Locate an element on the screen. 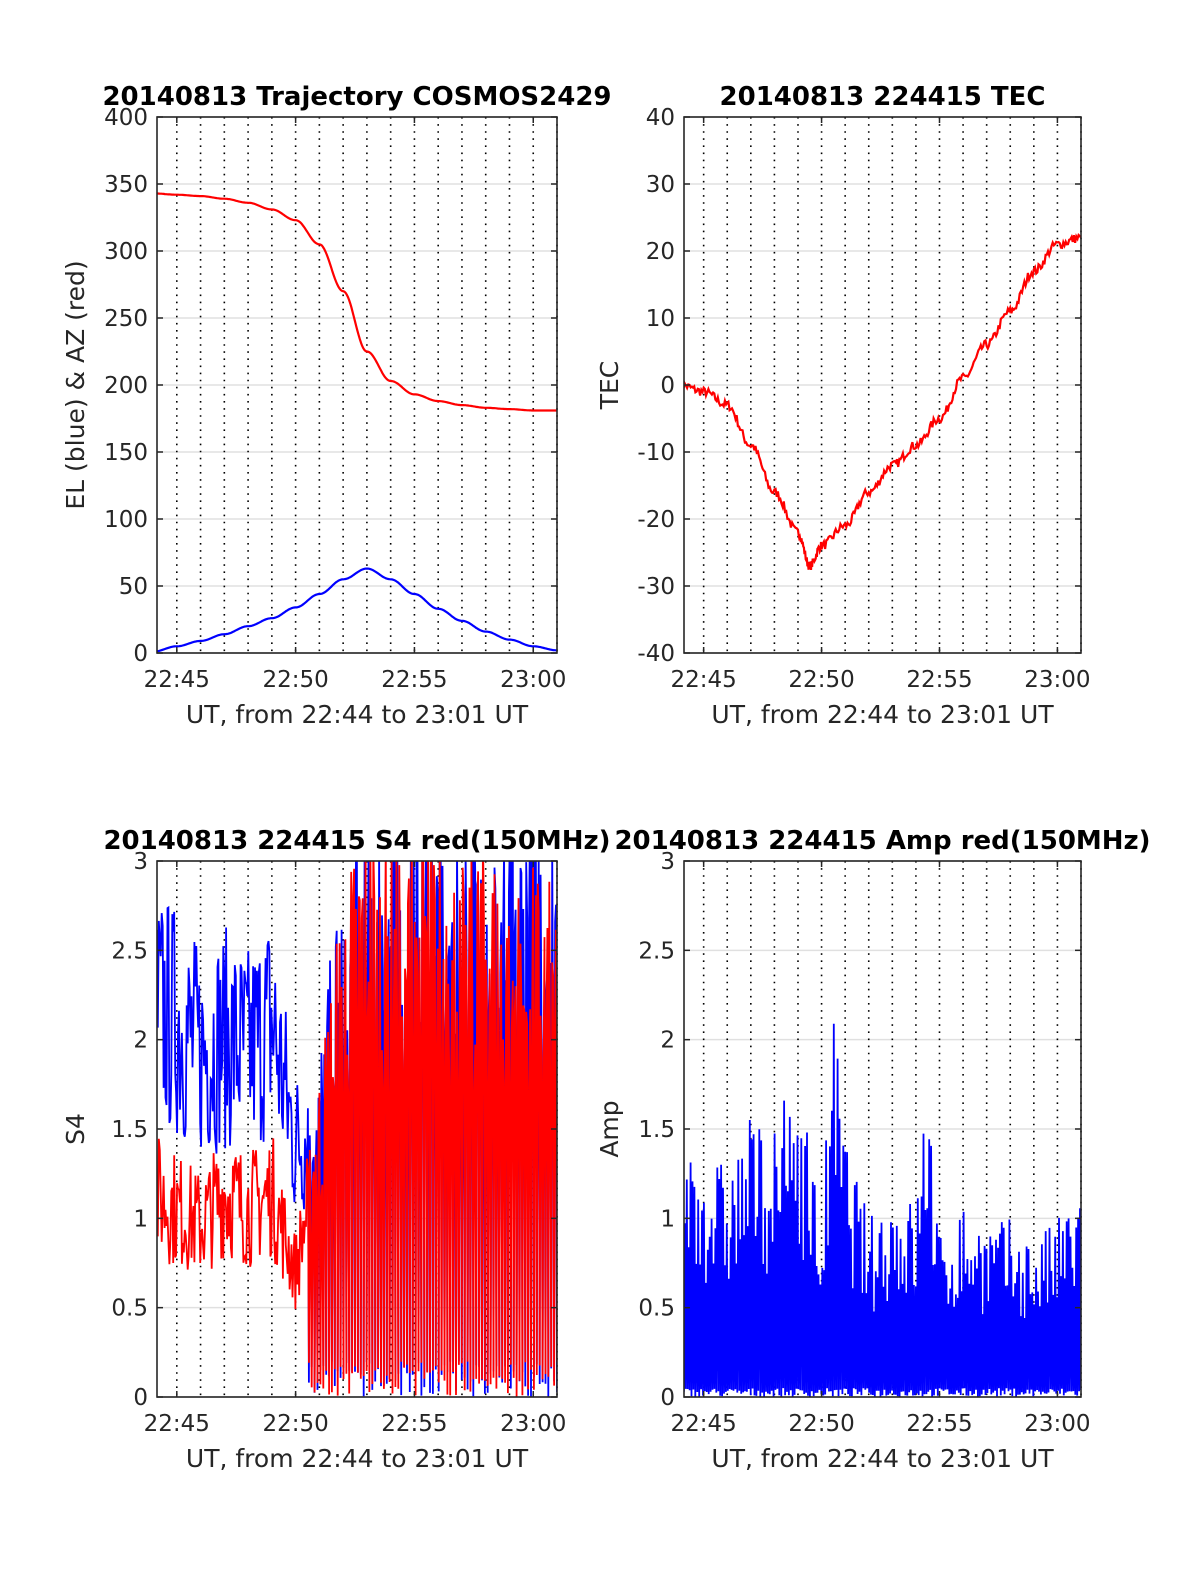 Image resolution: width=1200 pixels, height=1575 pixels. y-tick-label: 150 is located at coordinates (126, 453).